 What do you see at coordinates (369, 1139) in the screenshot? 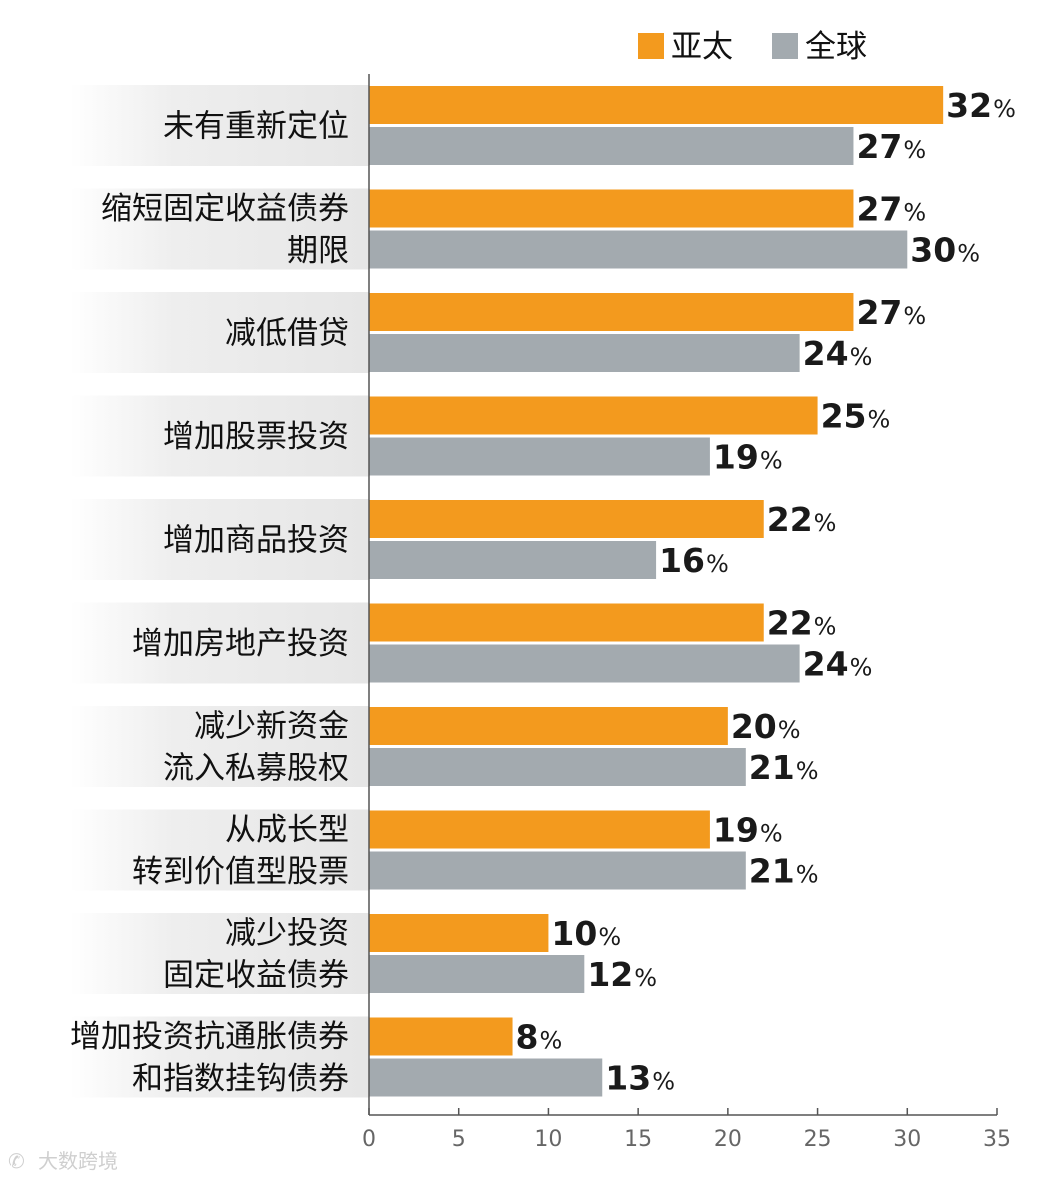
I see `x-tick-label: 0` at bounding box center [369, 1139].